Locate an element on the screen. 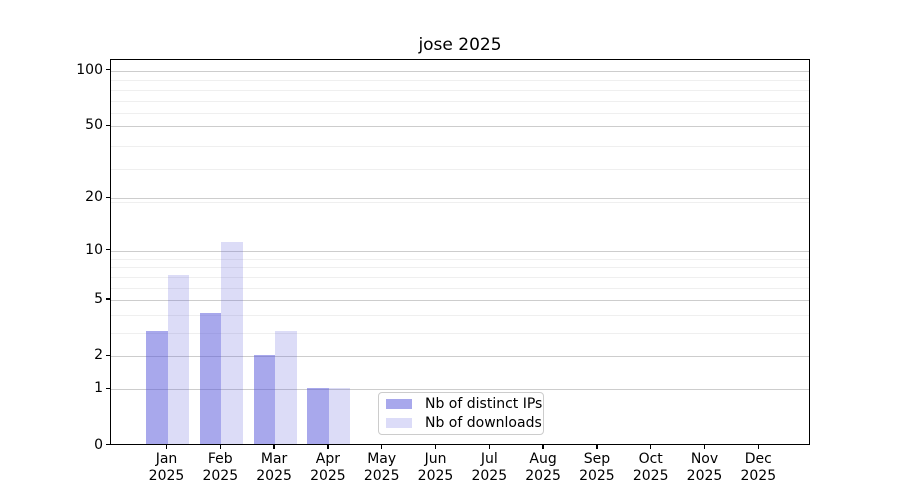  legend-swatch-downloads is located at coordinates (399, 423).